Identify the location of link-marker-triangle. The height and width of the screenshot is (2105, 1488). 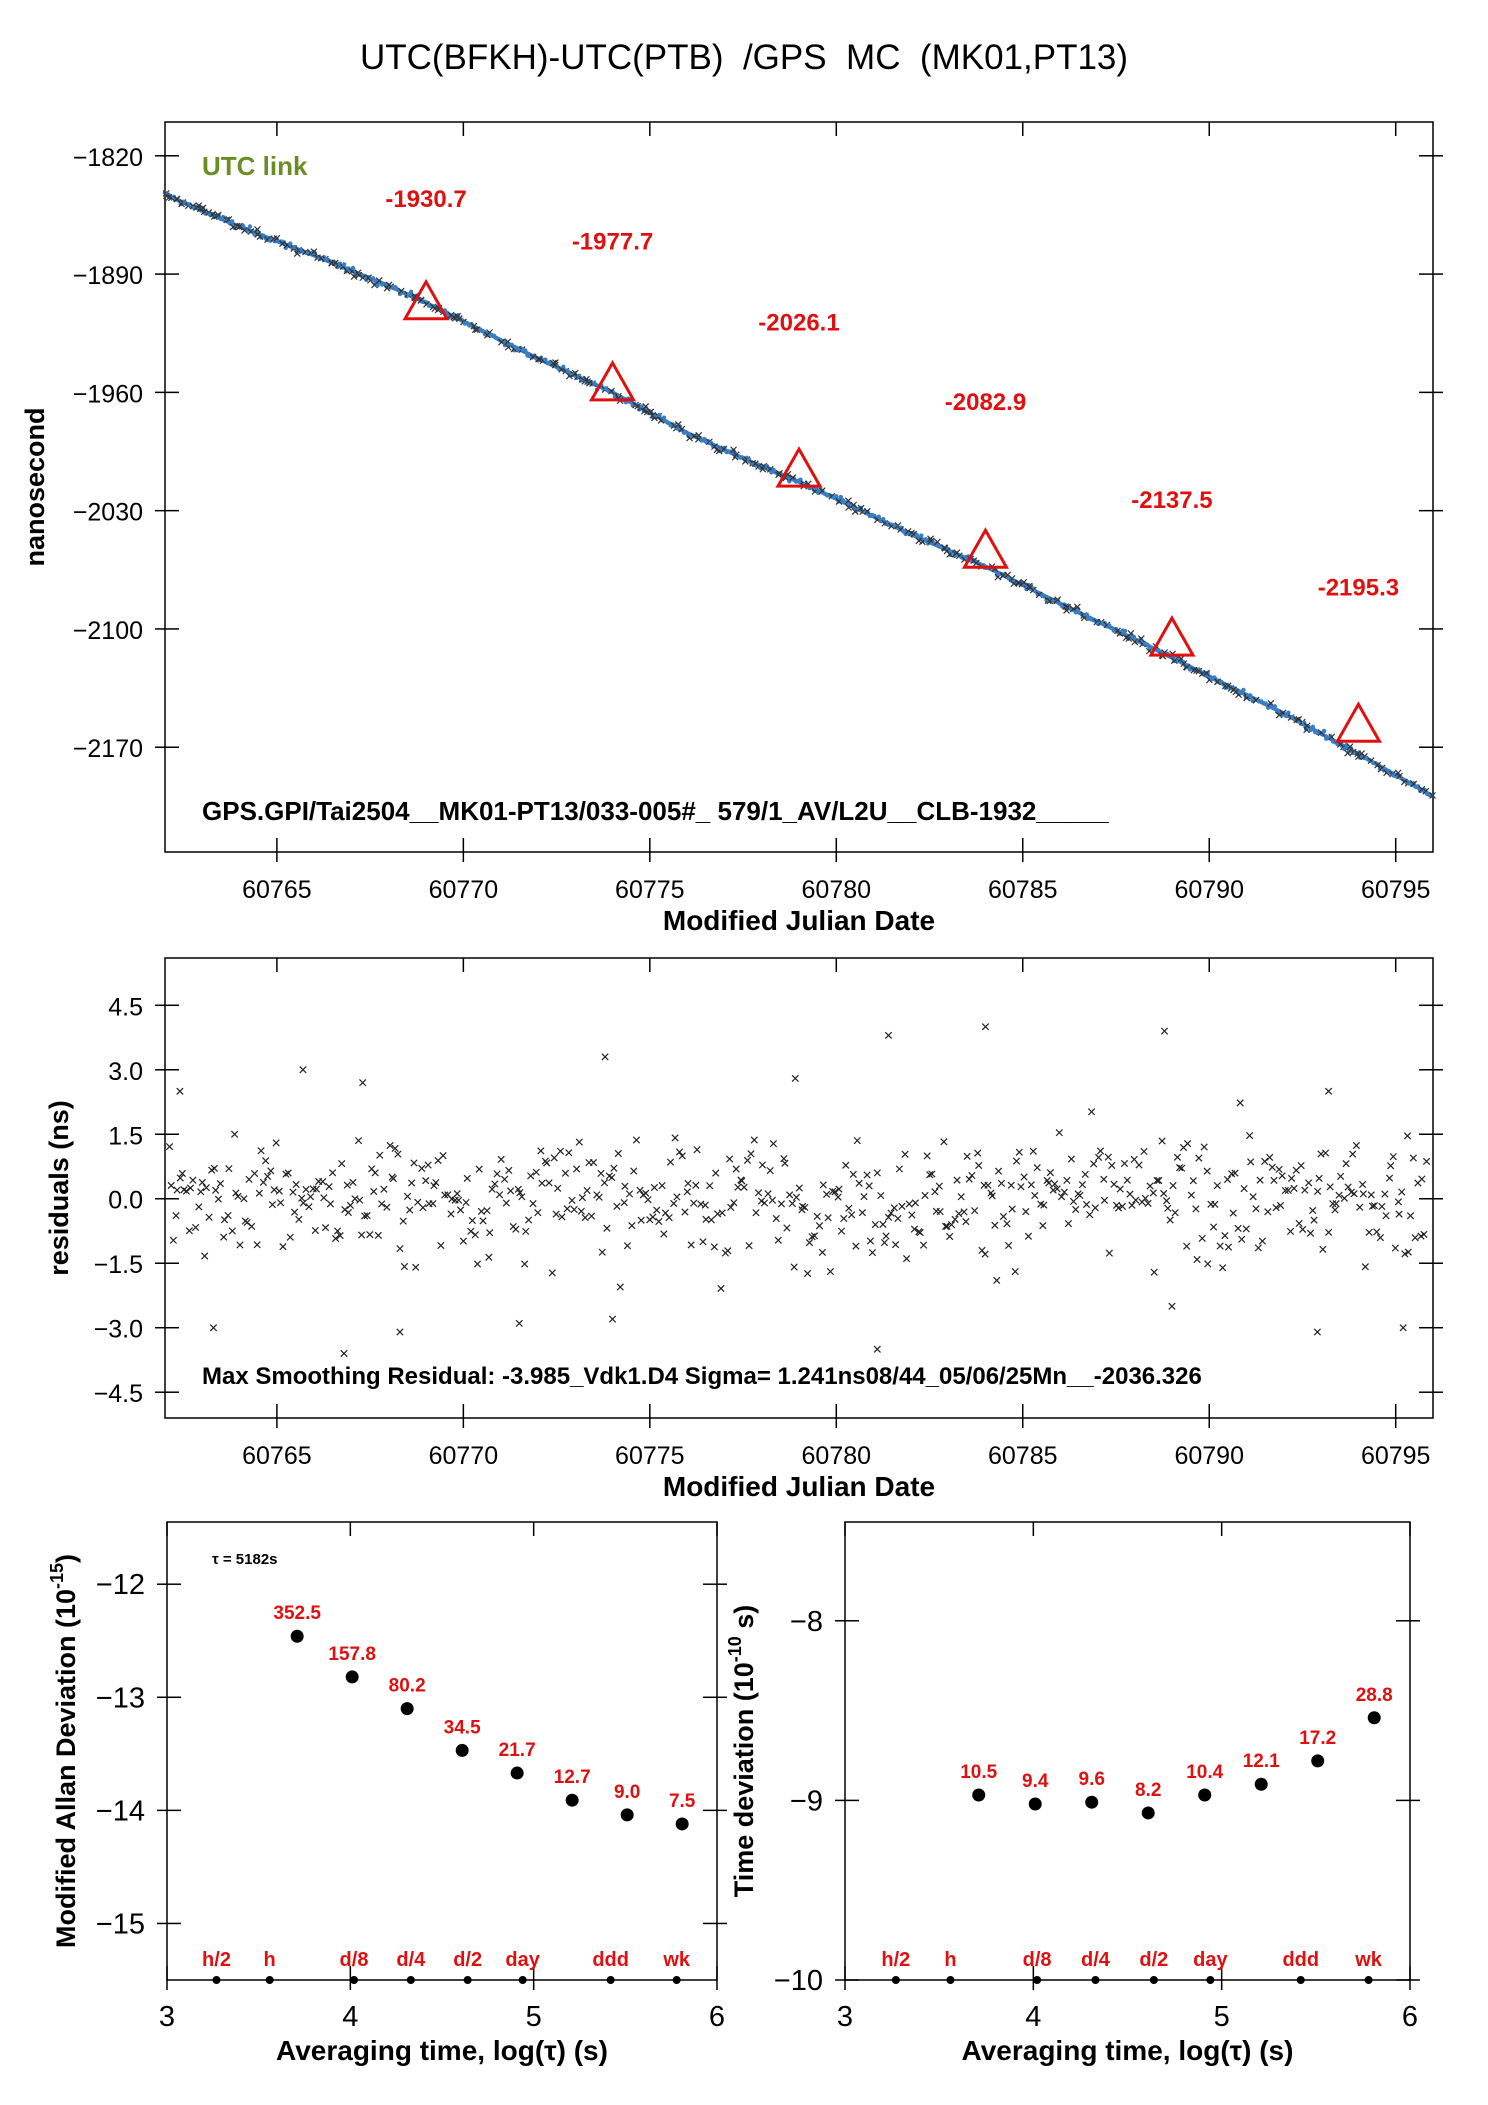
(1358, 722).